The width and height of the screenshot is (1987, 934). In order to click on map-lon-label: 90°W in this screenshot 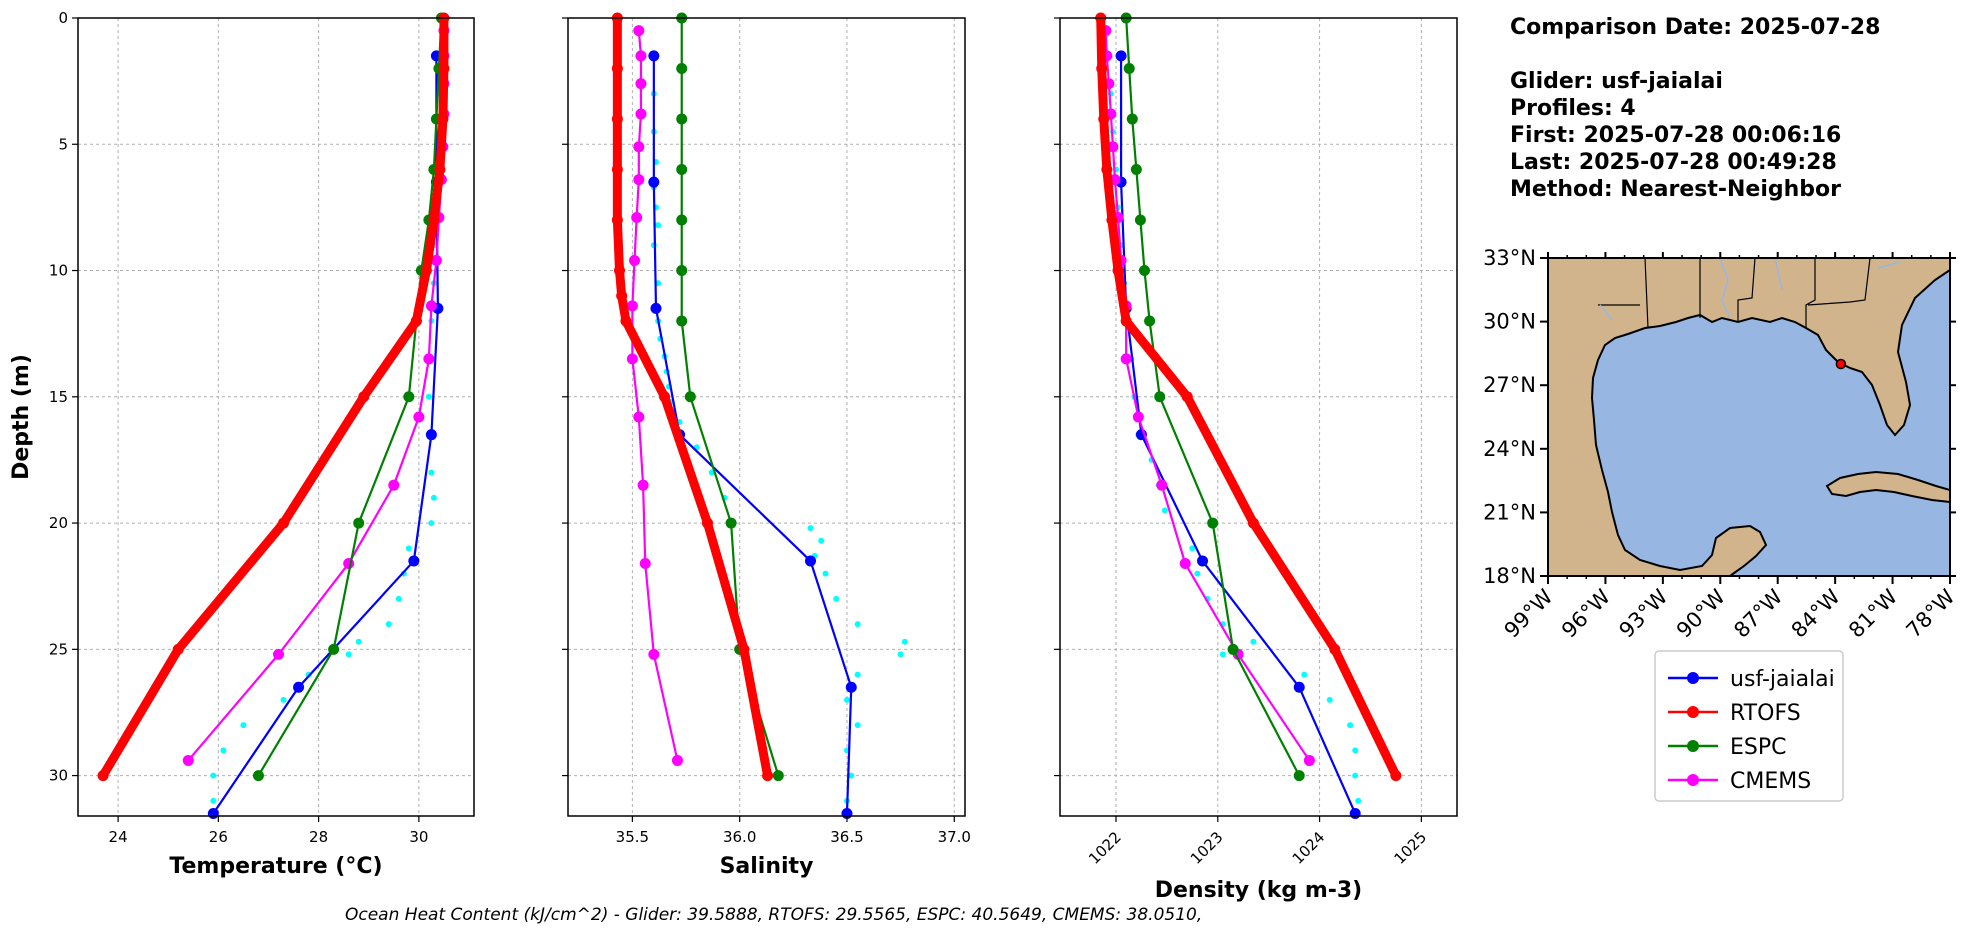, I will do `click(1701, 613)`.